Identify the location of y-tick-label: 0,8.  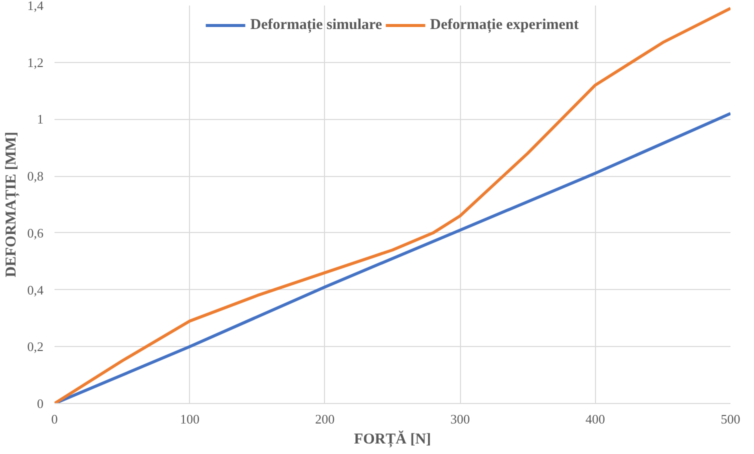
(35, 176).